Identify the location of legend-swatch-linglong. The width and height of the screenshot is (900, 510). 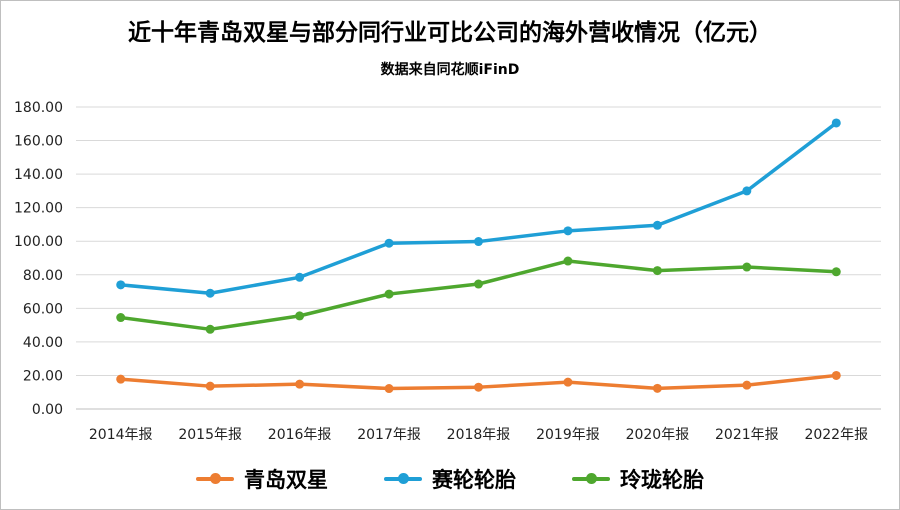
(591, 478).